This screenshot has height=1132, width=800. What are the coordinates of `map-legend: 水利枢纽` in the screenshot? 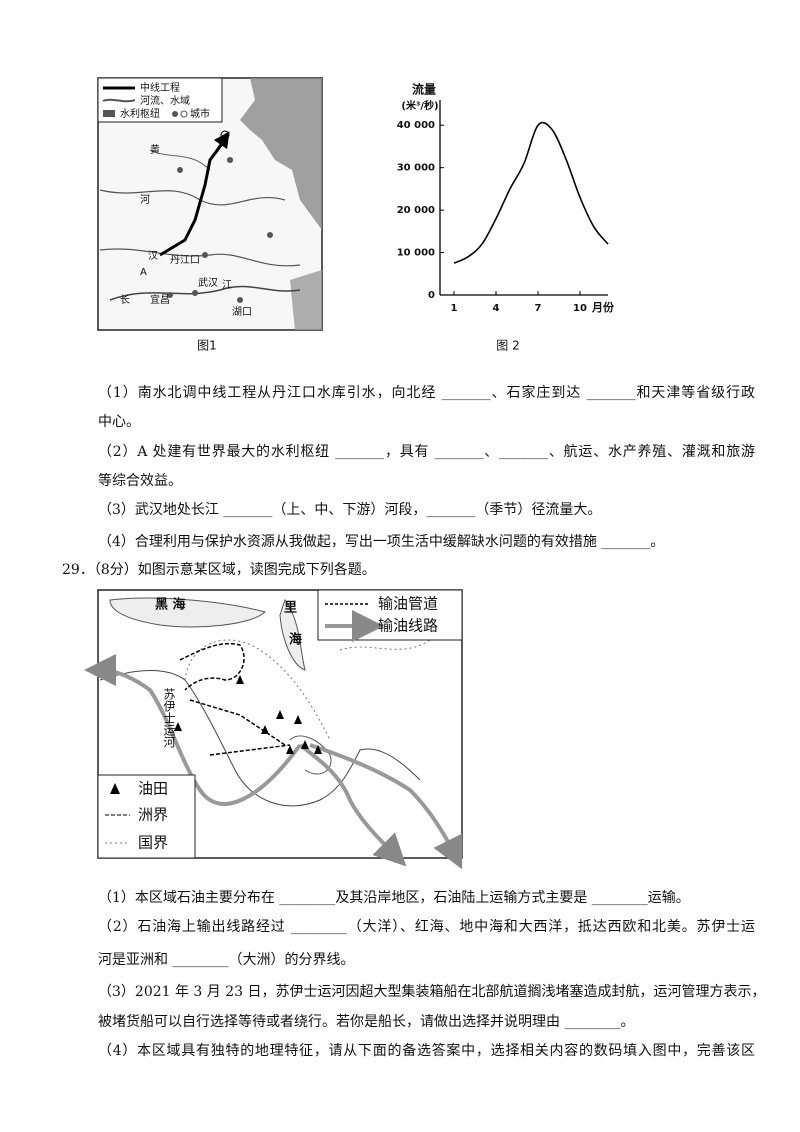 It's located at (140, 113).